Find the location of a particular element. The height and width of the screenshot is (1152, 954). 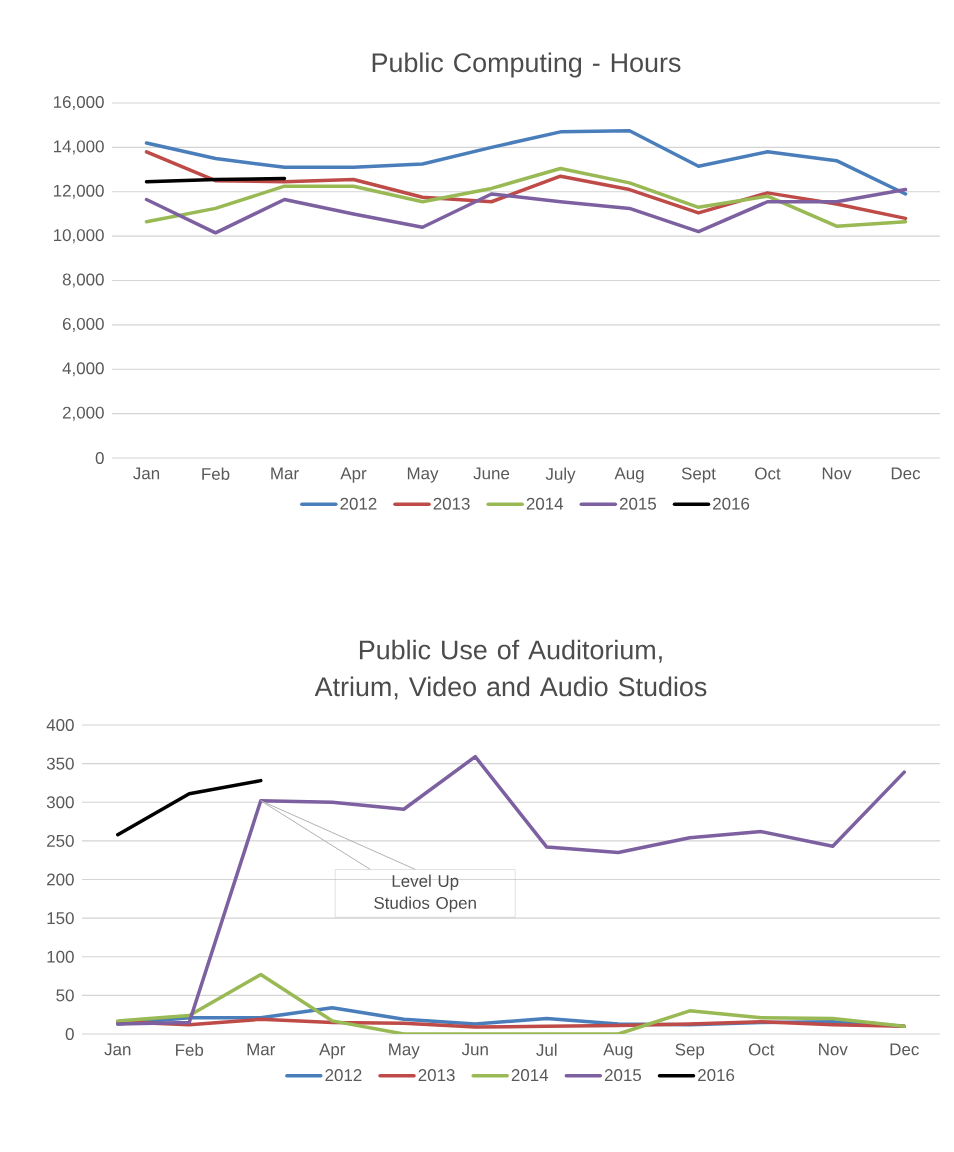

y-tick-label: 8,000 is located at coordinates (83, 280).